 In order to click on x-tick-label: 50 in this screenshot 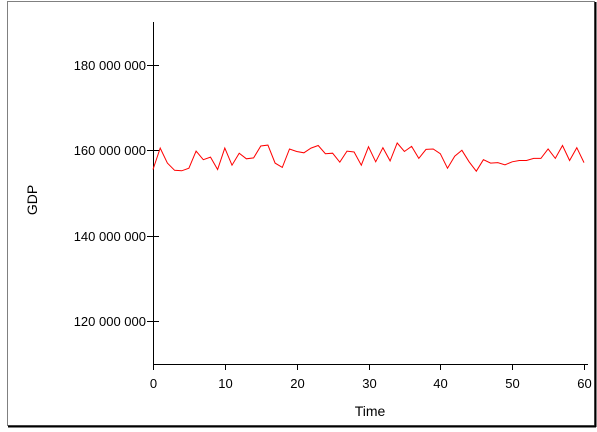, I will do `click(512, 383)`.